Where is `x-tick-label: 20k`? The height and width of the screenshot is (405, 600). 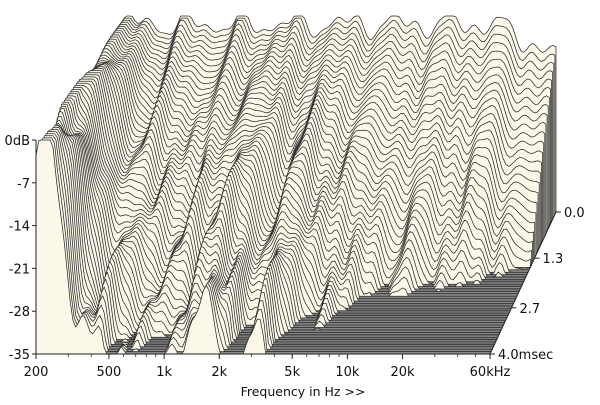
x-tick-label: 20k is located at coordinates (403, 372).